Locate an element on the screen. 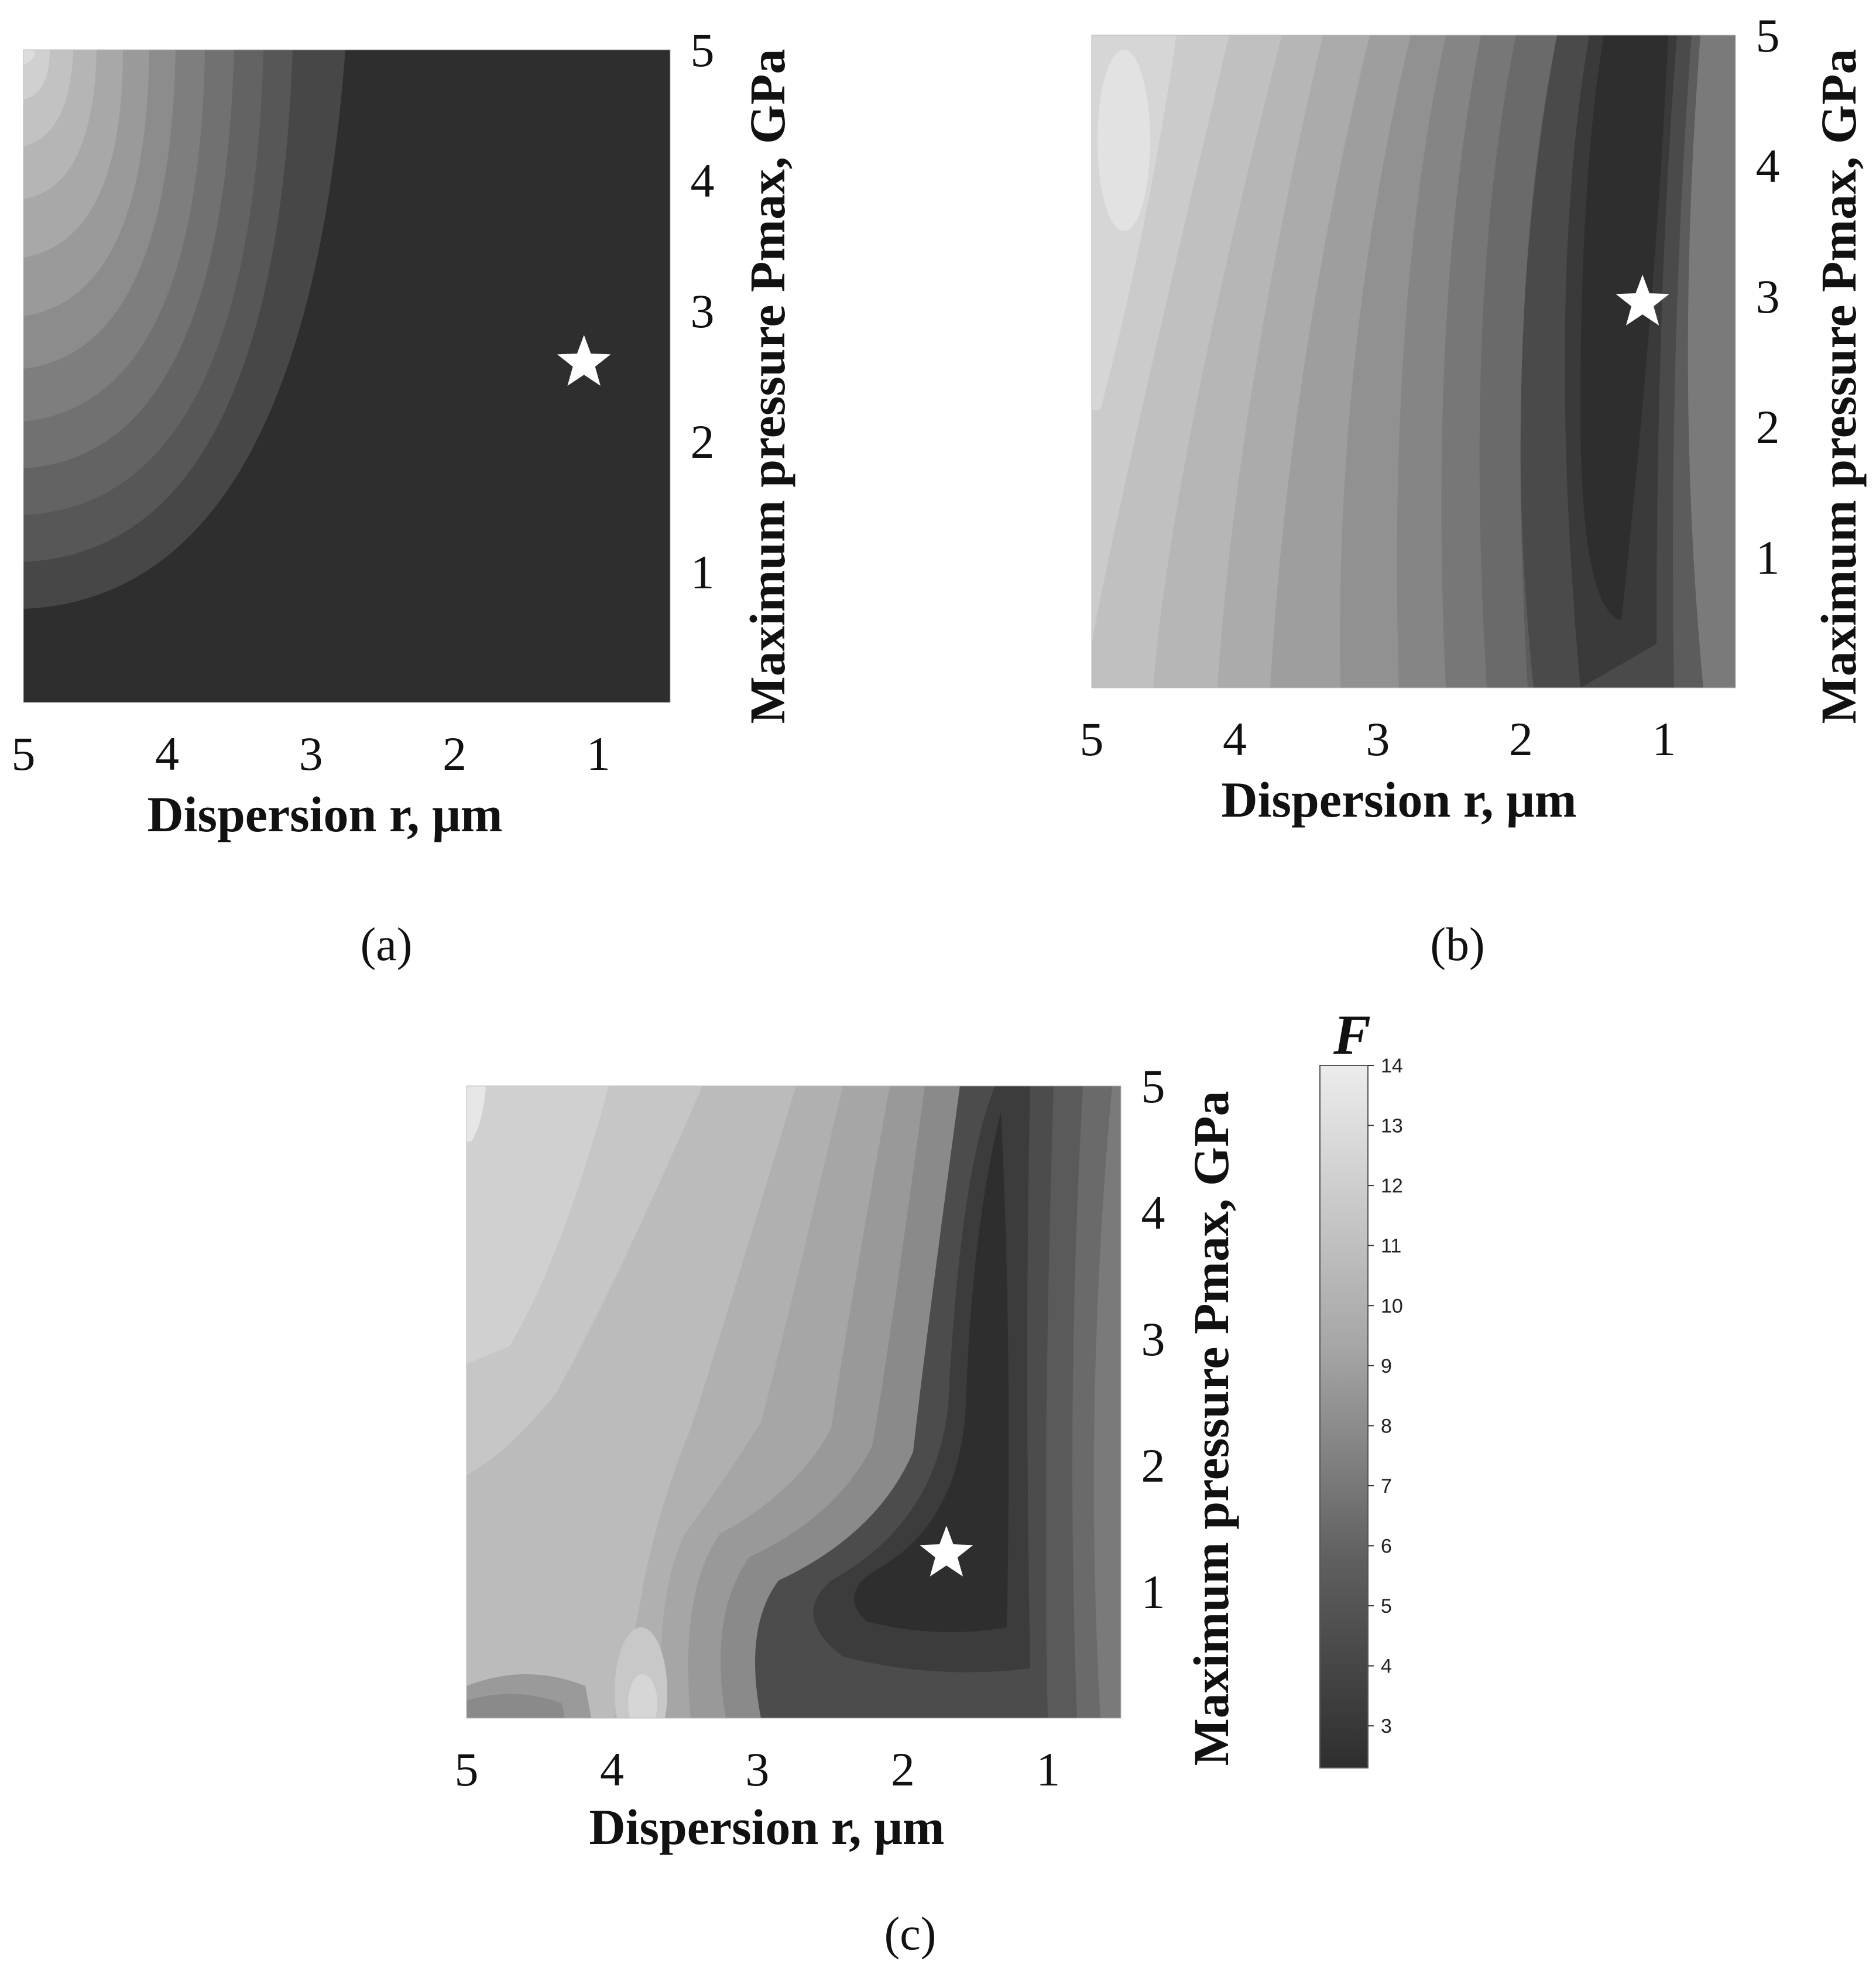 This screenshot has width=1876, height=1964. panel-caption-c: (c) is located at coordinates (910, 1934).